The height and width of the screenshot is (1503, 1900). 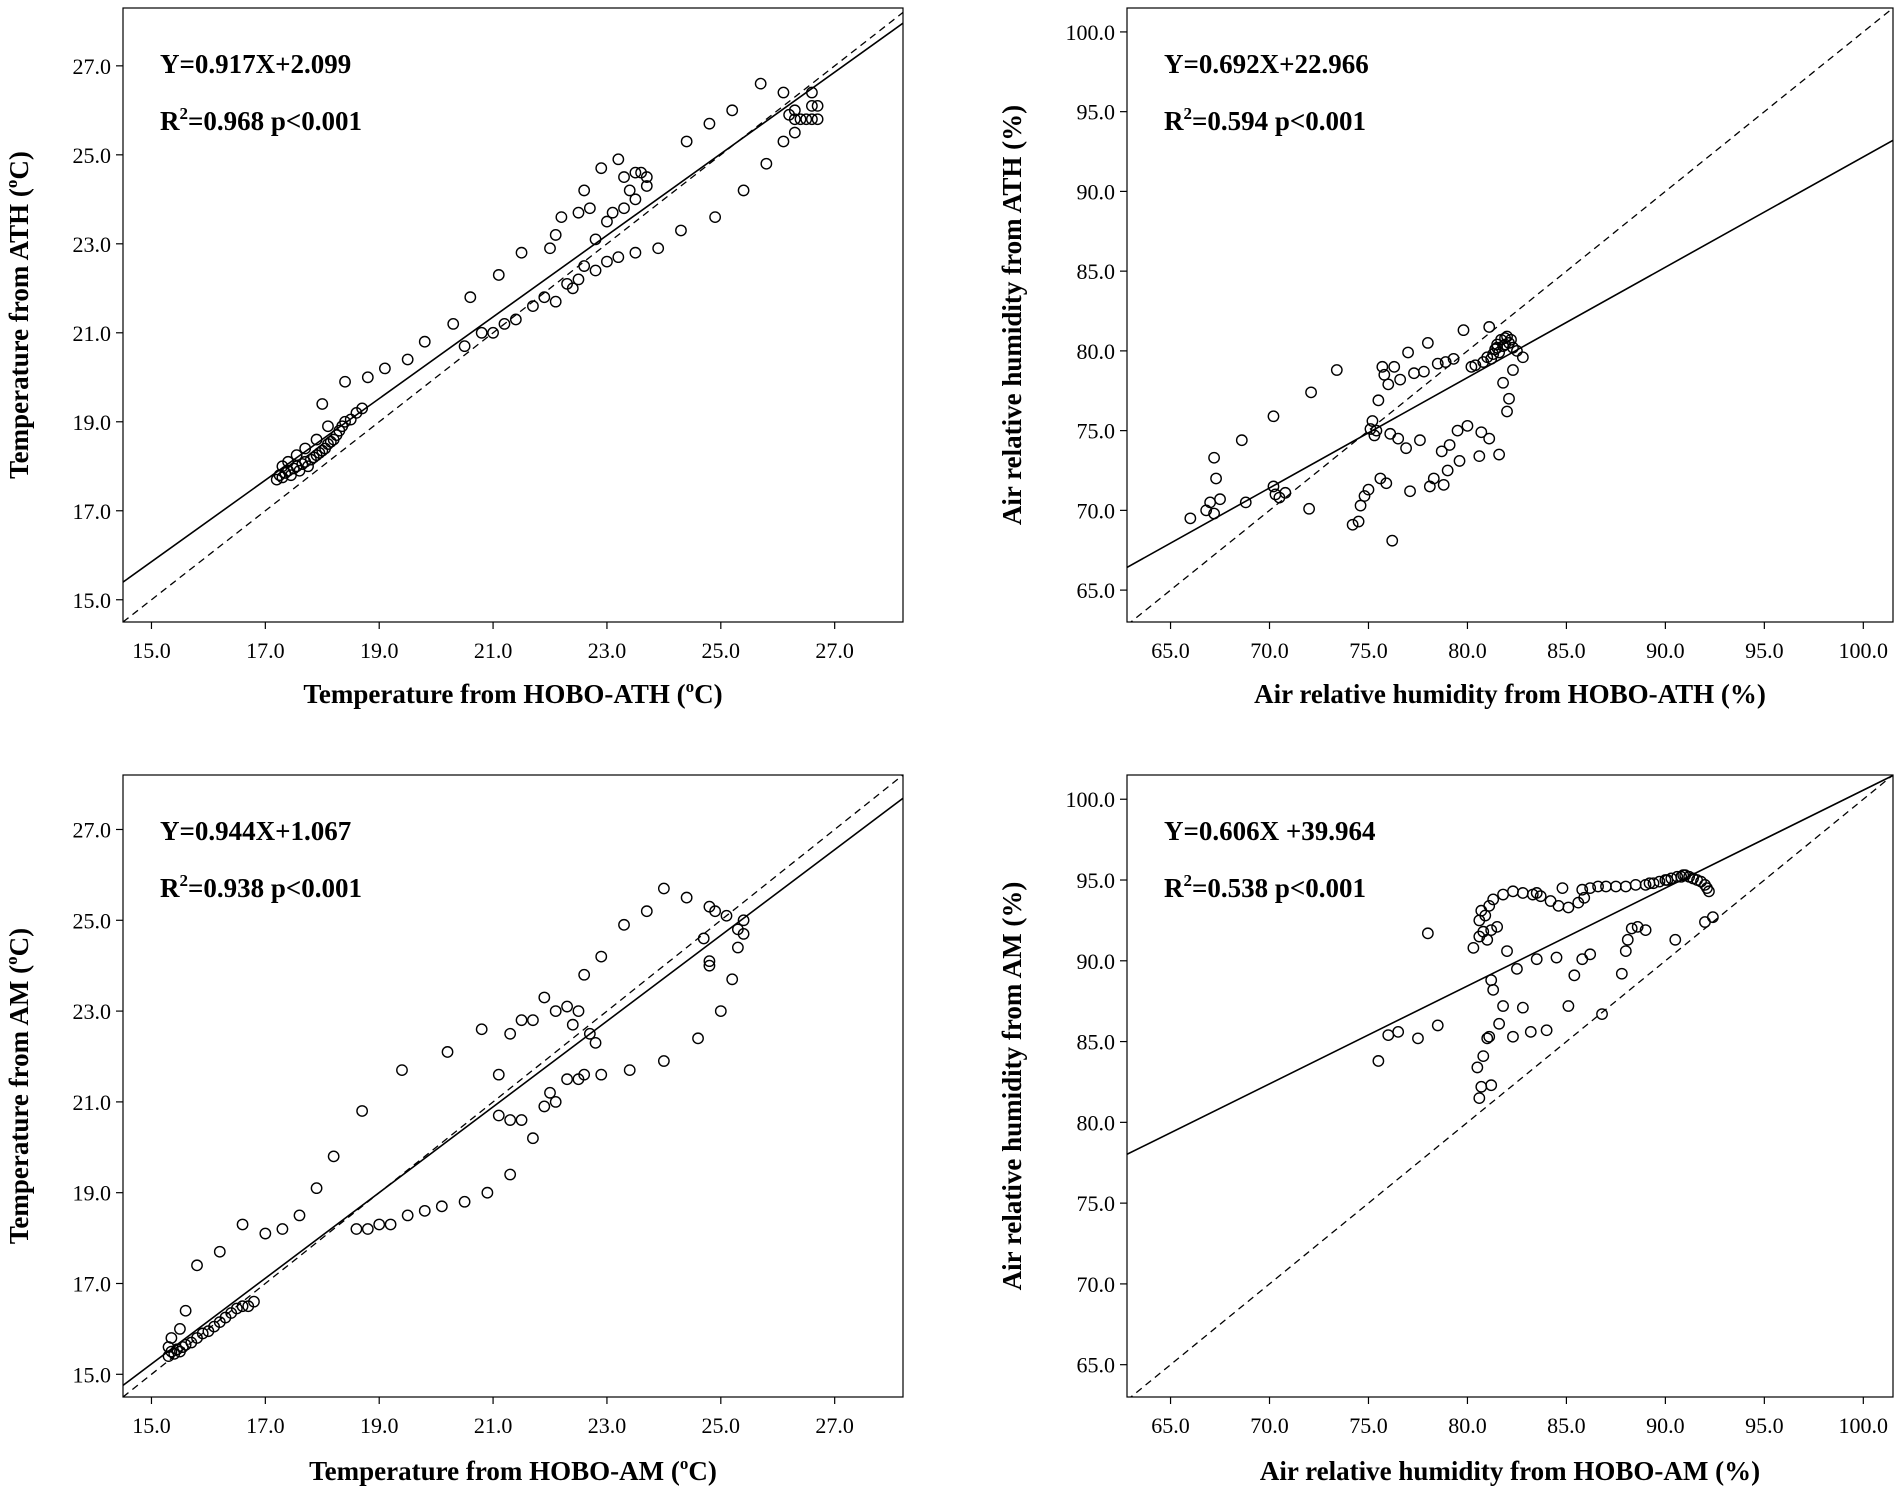 What do you see at coordinates (92, 600) in the screenshot?
I see `y-tick-label: 15.0` at bounding box center [92, 600].